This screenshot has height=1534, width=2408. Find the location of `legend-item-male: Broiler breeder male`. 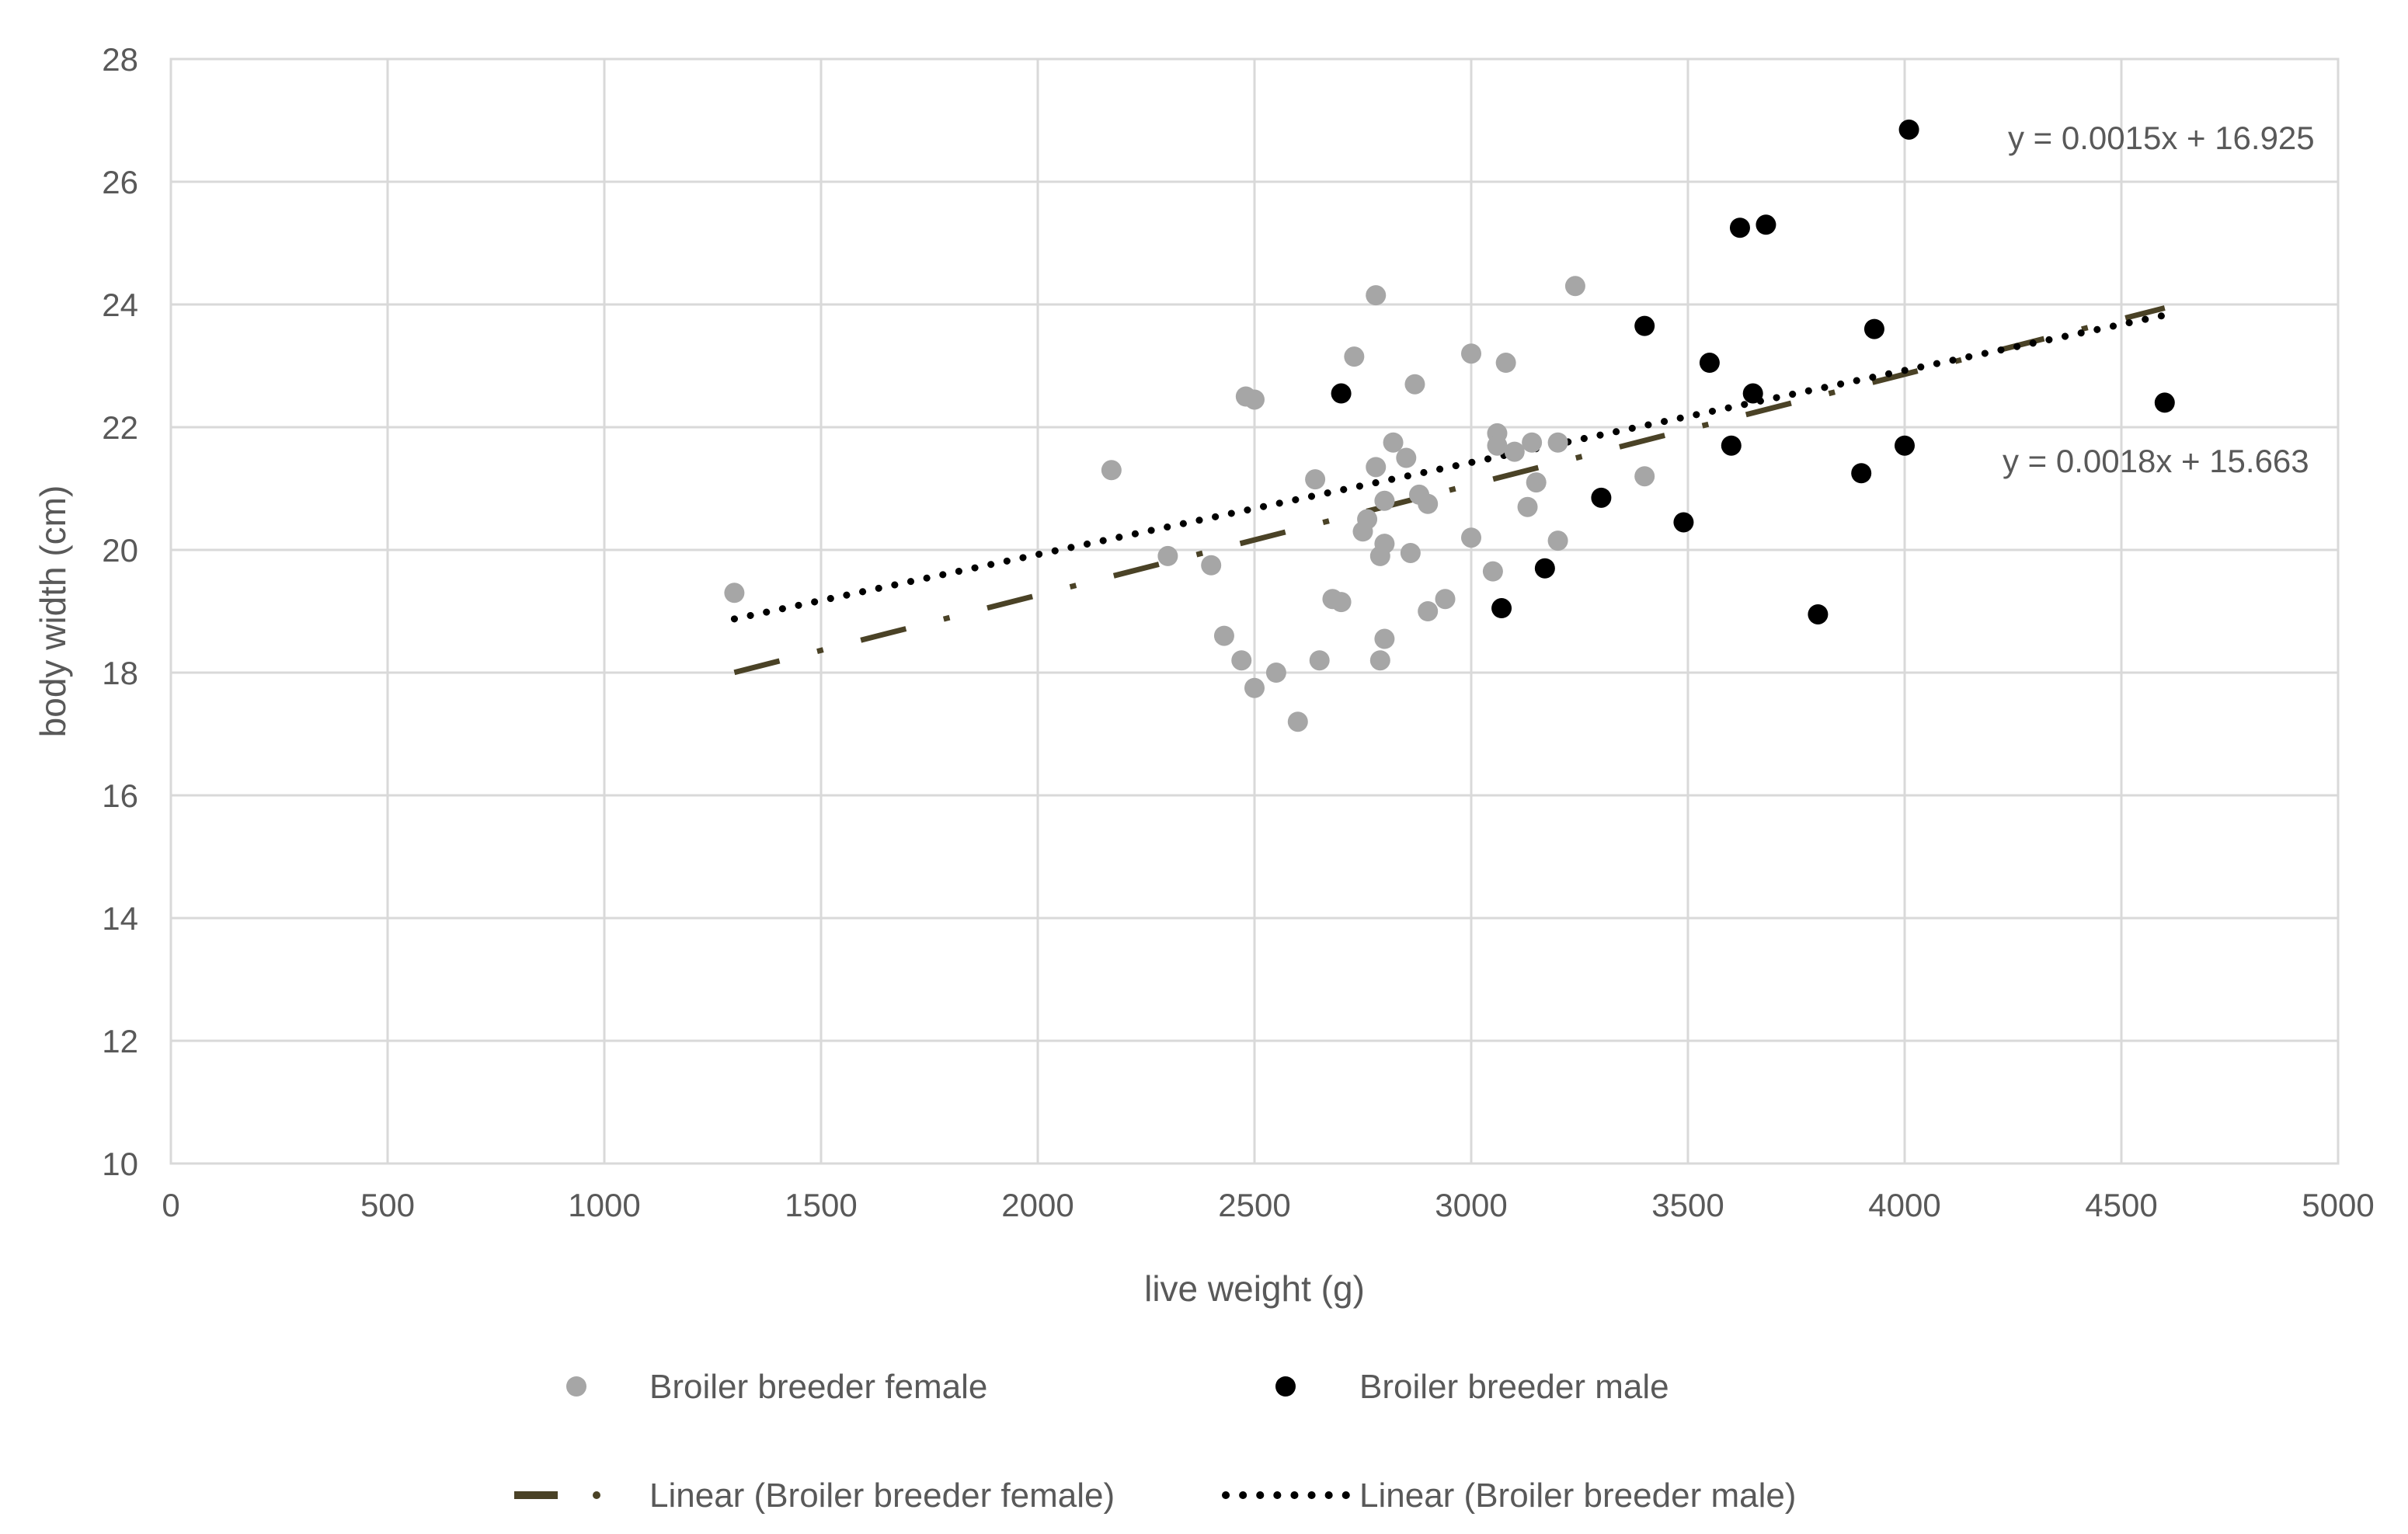

legend-item-male: Broiler breeder male is located at coordinates (1472, 1387).